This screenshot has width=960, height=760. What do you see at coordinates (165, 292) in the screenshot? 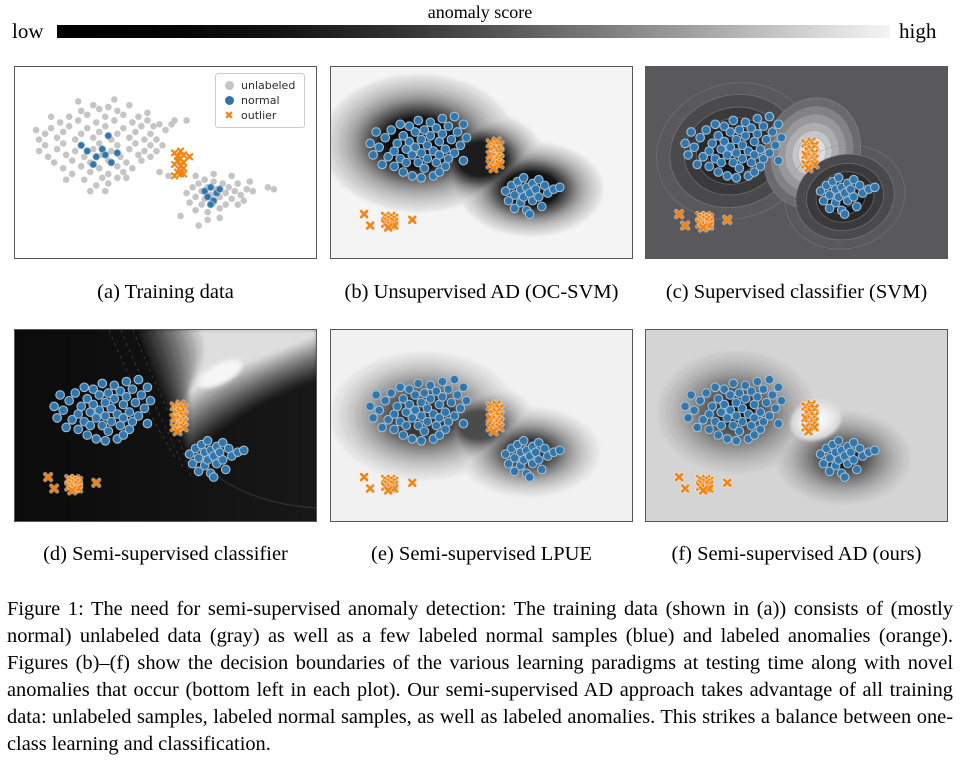
I see `caption-a: (a) Training data` at bounding box center [165, 292].